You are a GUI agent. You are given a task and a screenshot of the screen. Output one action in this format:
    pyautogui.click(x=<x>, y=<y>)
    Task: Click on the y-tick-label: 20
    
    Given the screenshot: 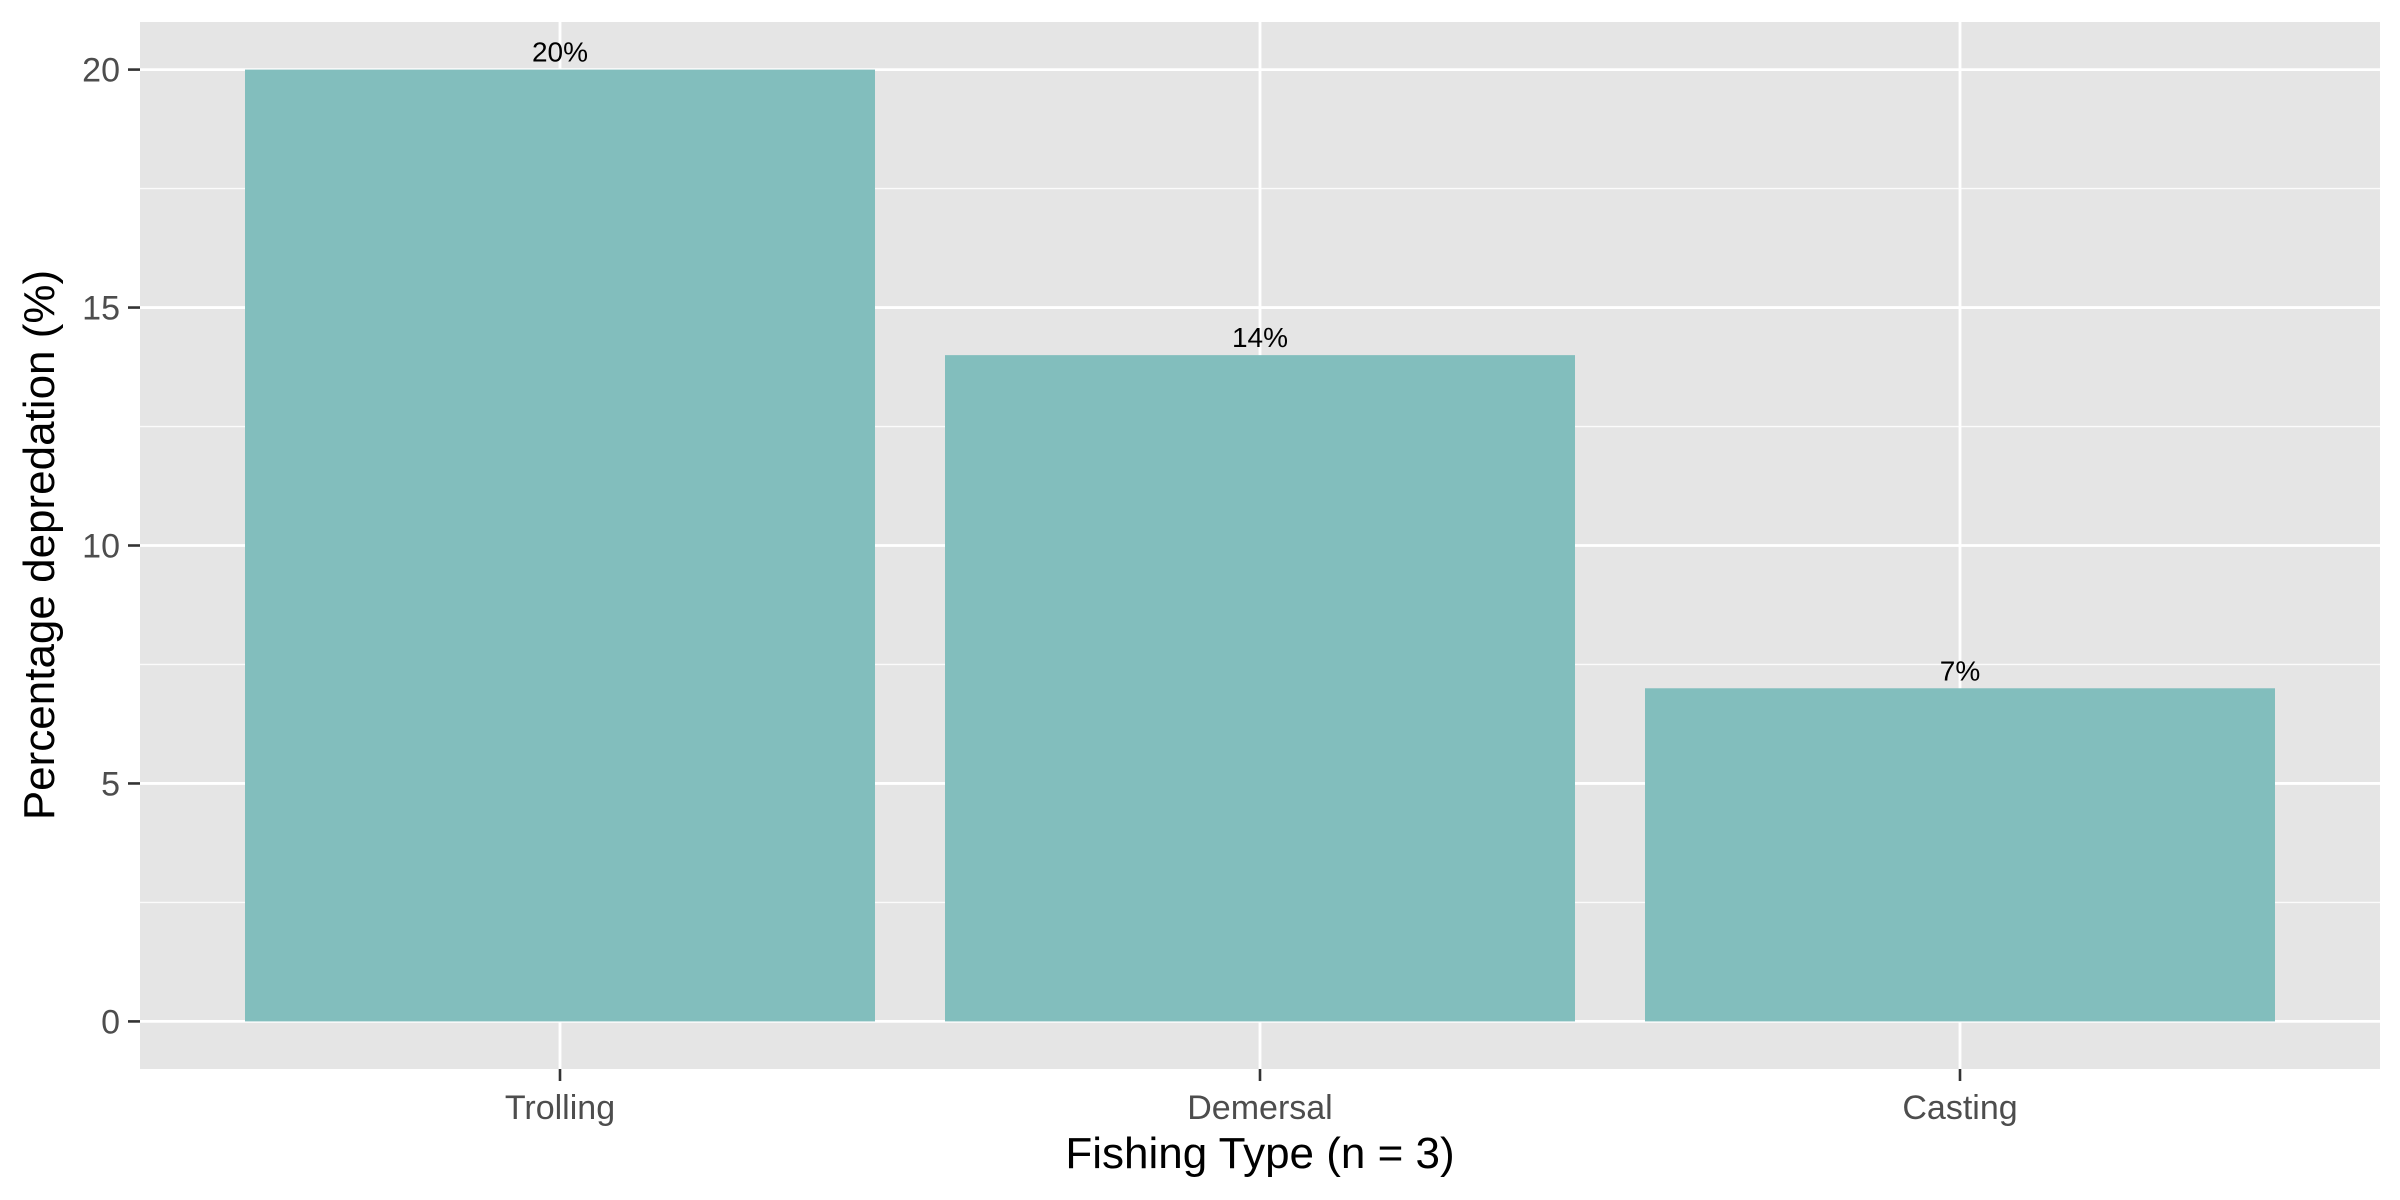 What is the action you would take?
    pyautogui.click(x=101, y=71)
    